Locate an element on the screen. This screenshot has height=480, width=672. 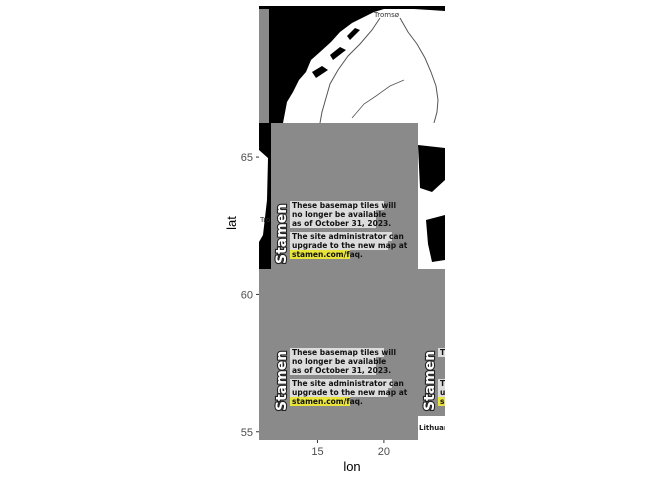
tile-notice-partial: T T u s is located at coordinates (442, 377).